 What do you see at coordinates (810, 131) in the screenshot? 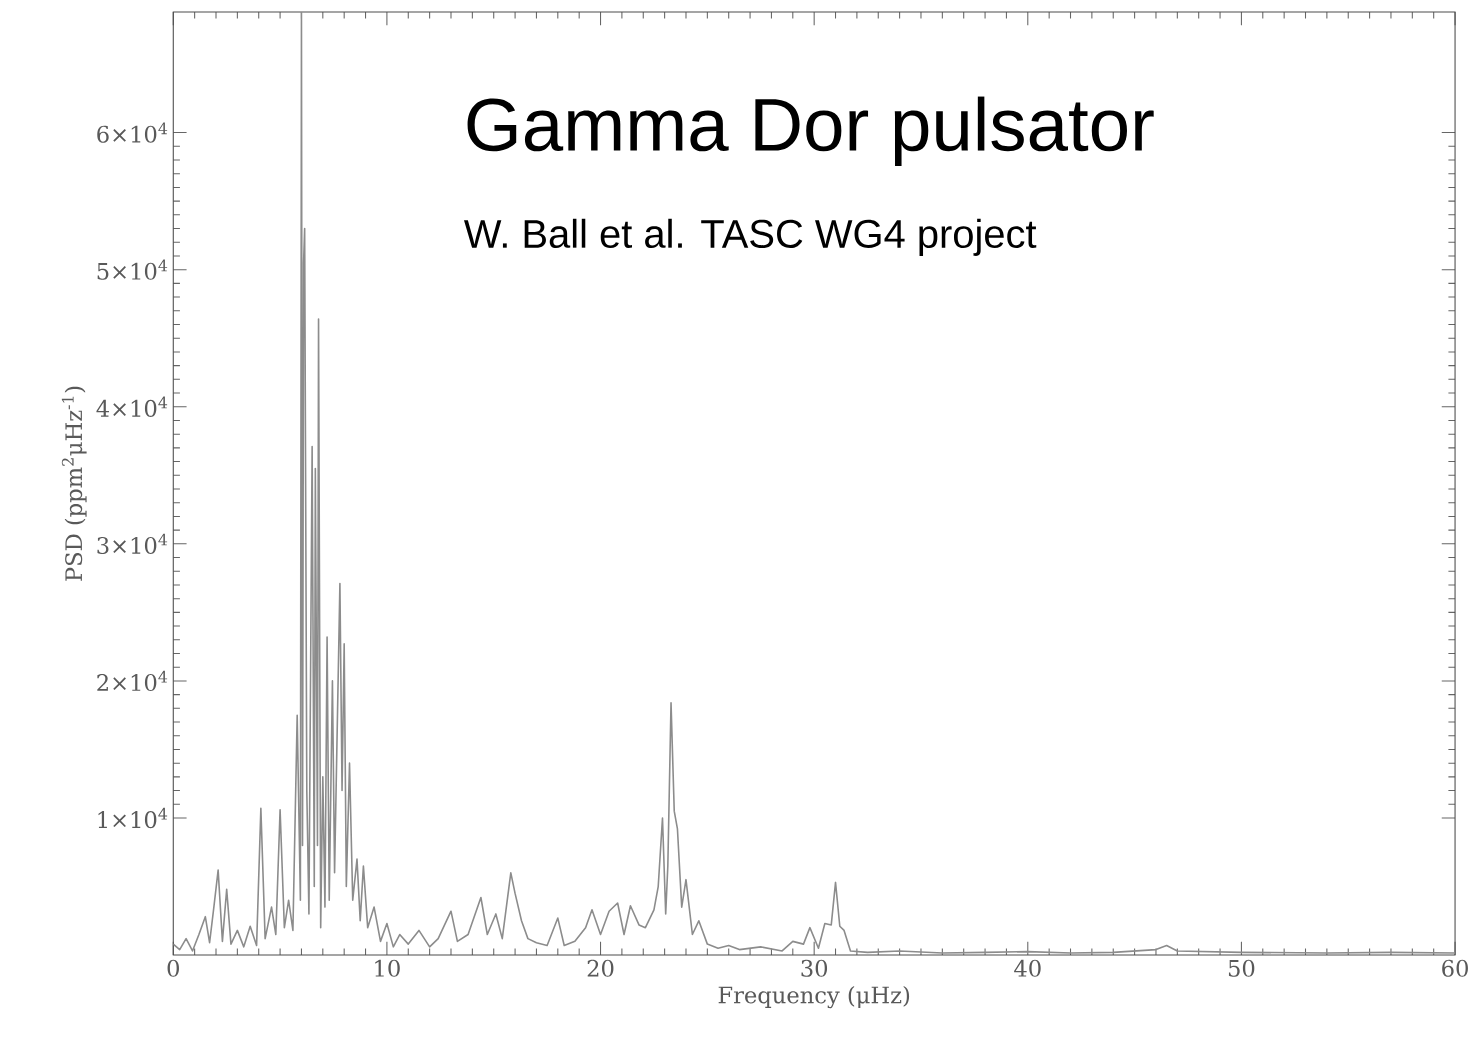
I see `text: Gamma Dor pulsator` at bounding box center [810, 131].